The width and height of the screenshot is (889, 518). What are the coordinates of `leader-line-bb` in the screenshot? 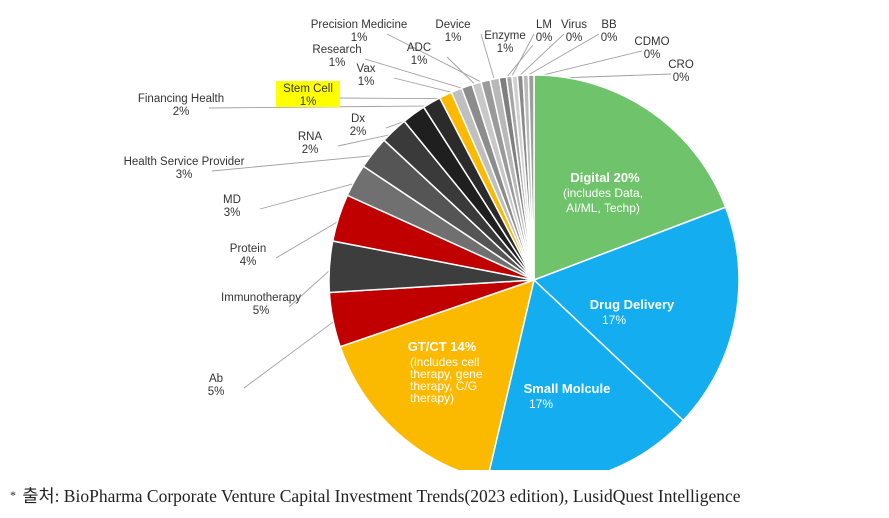 It's located at (560, 56).